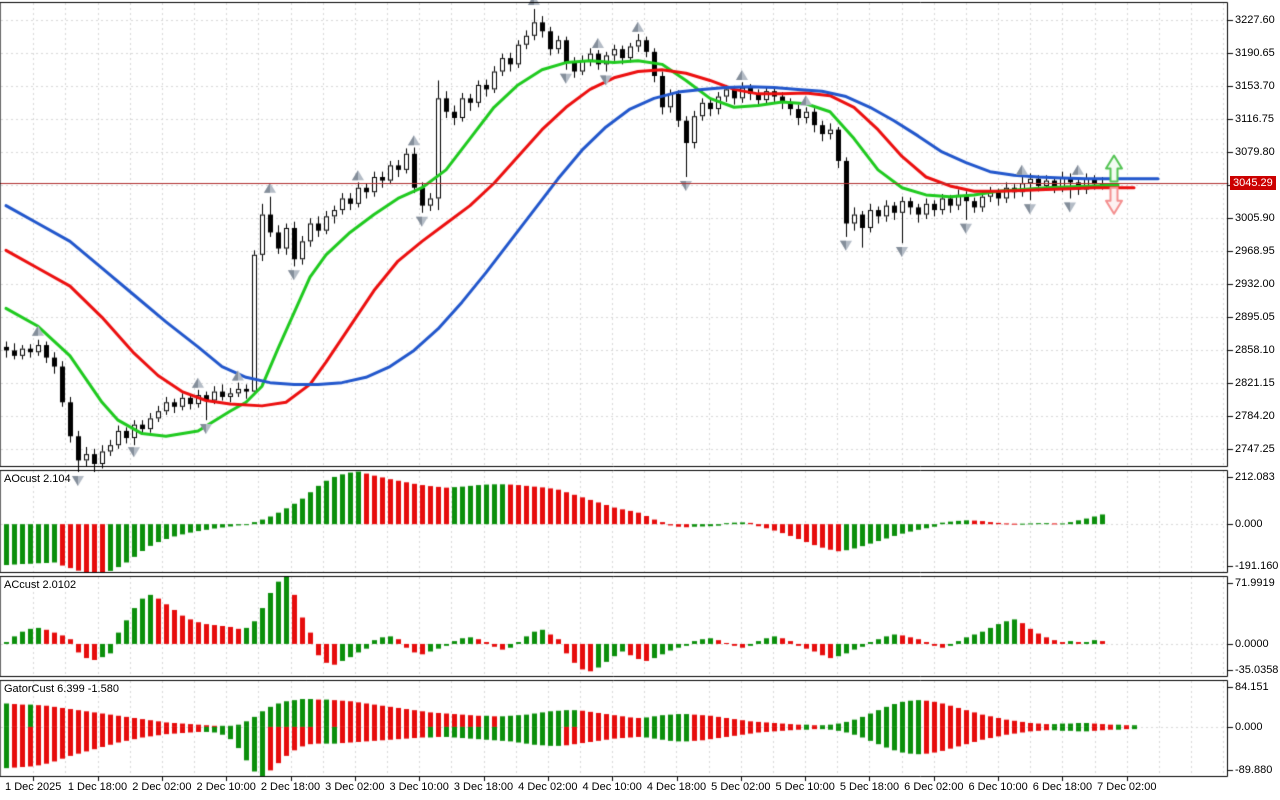 The width and height of the screenshot is (1280, 800). Describe the element at coordinates (1255, 152) in the screenshot. I see `price-axis-label: 3079.80` at that location.